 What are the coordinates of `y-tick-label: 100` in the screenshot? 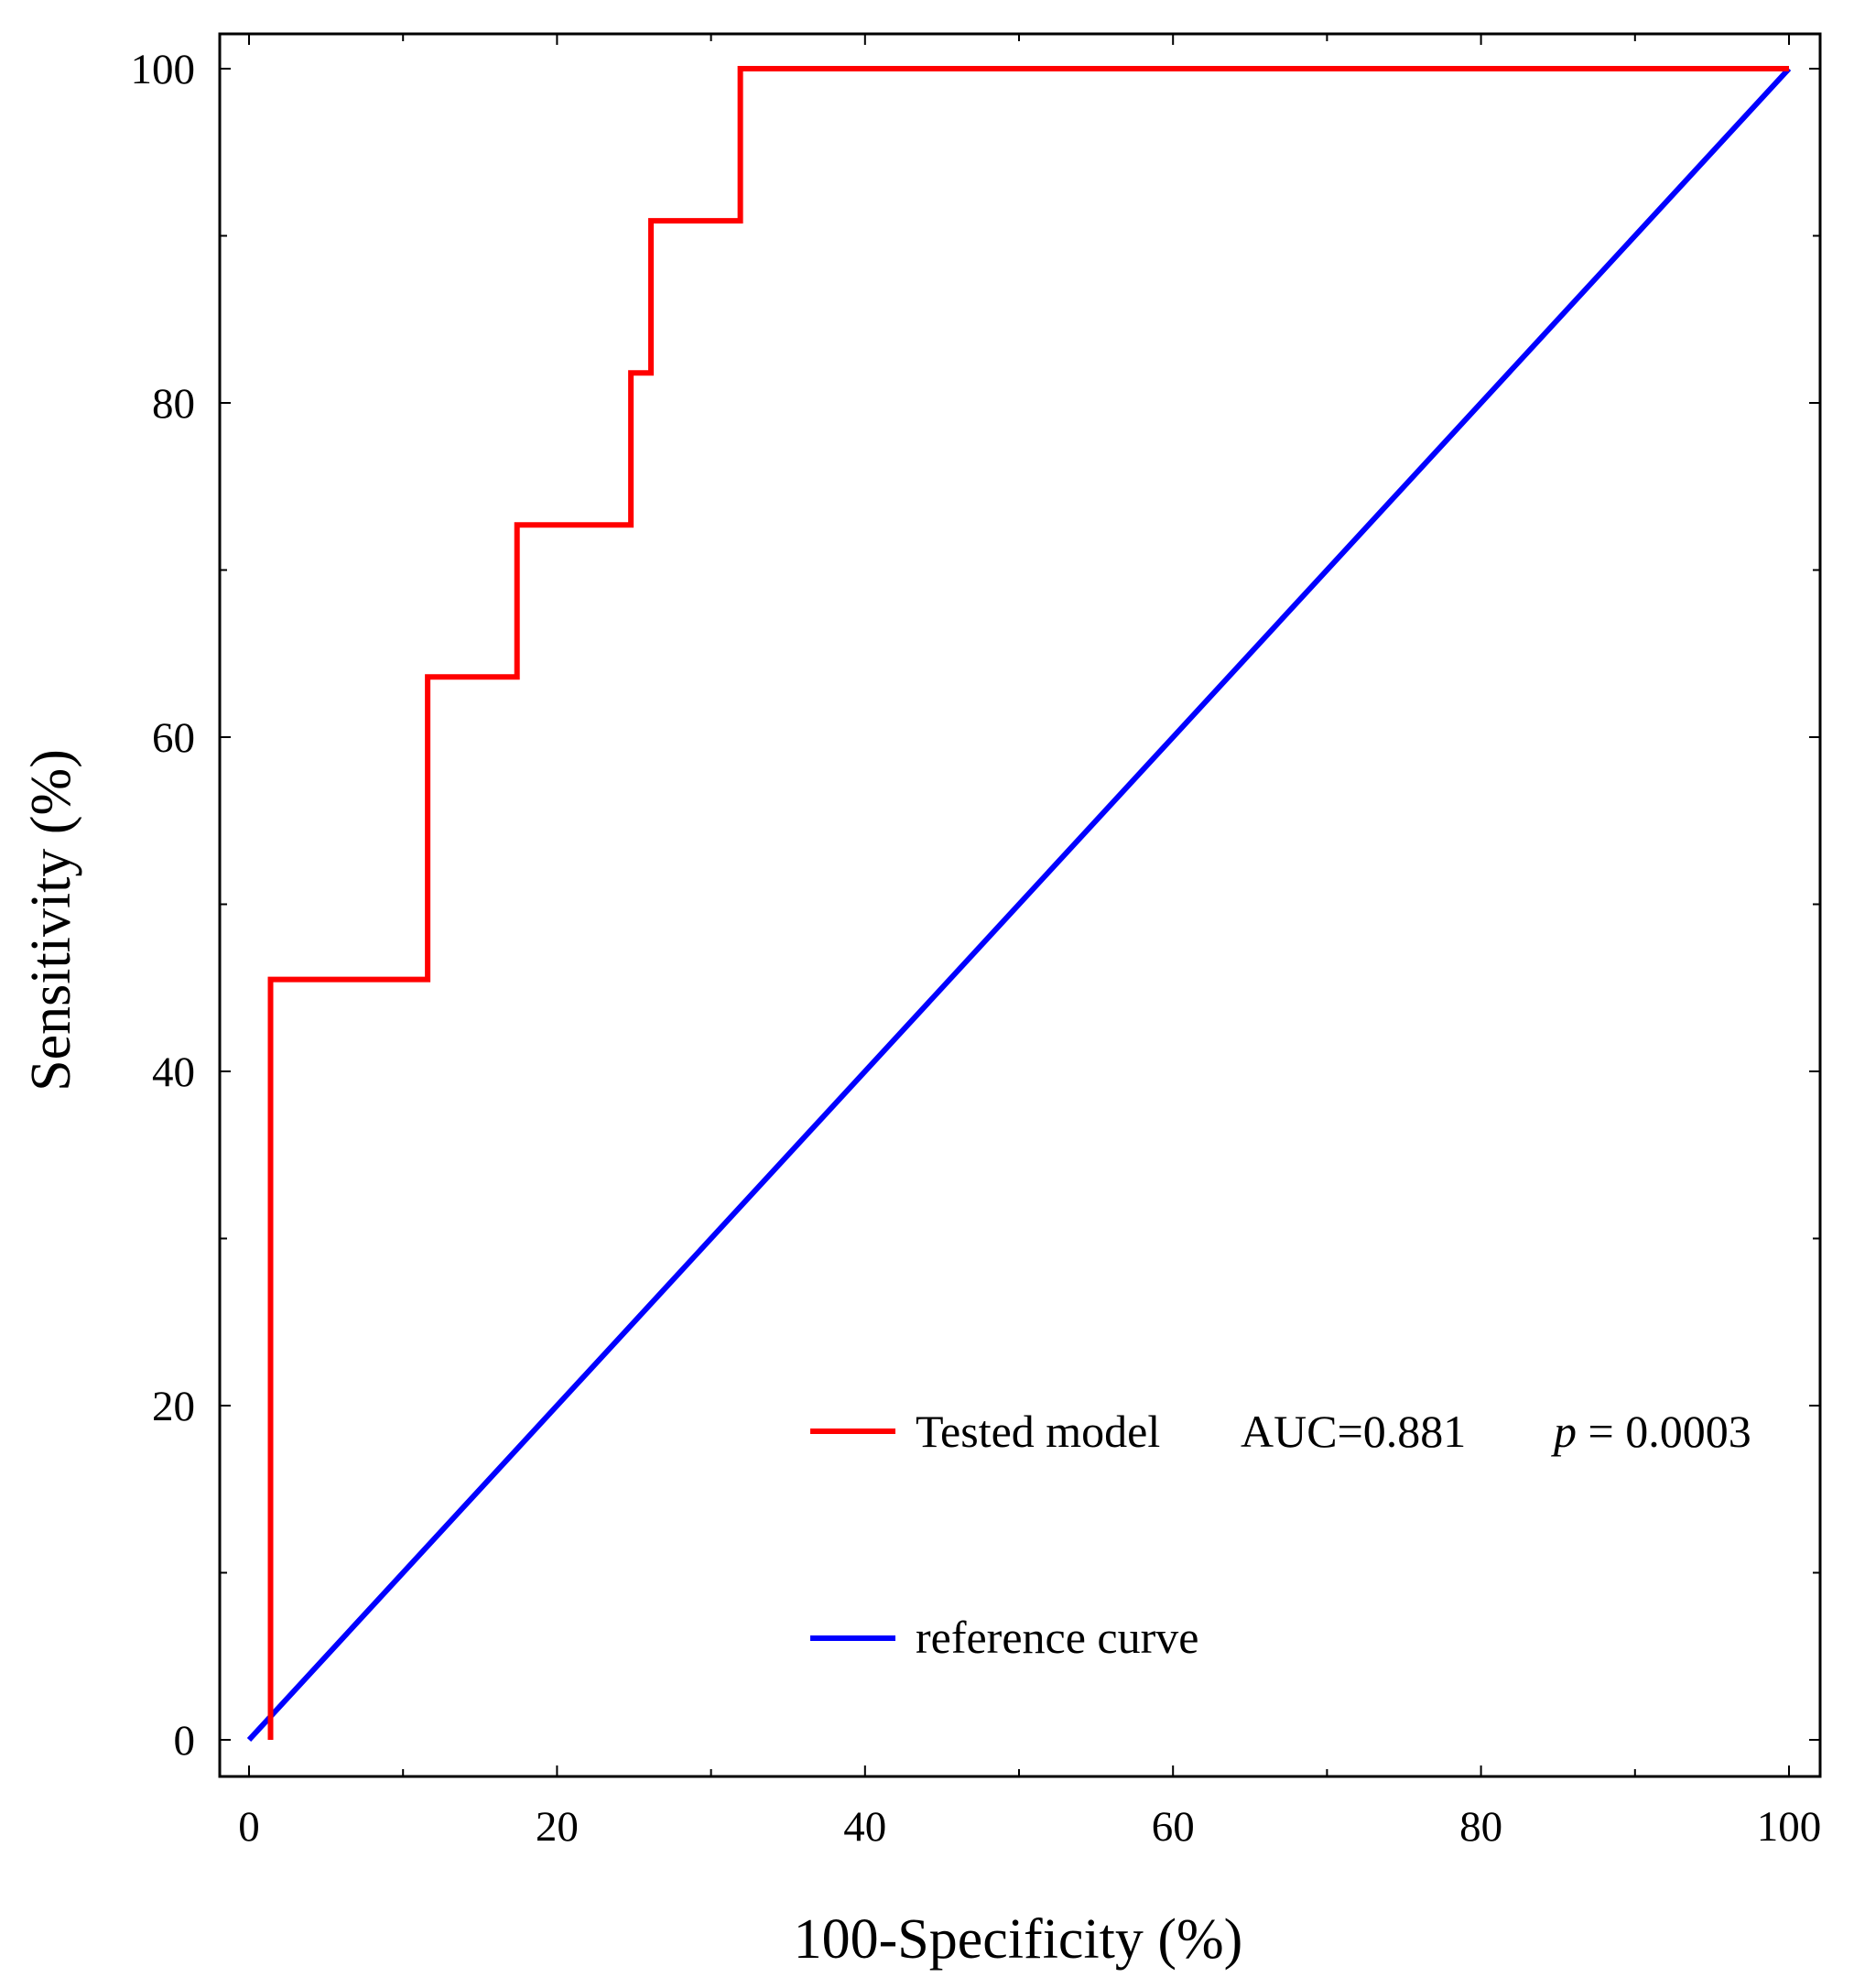 It's located at (163, 69).